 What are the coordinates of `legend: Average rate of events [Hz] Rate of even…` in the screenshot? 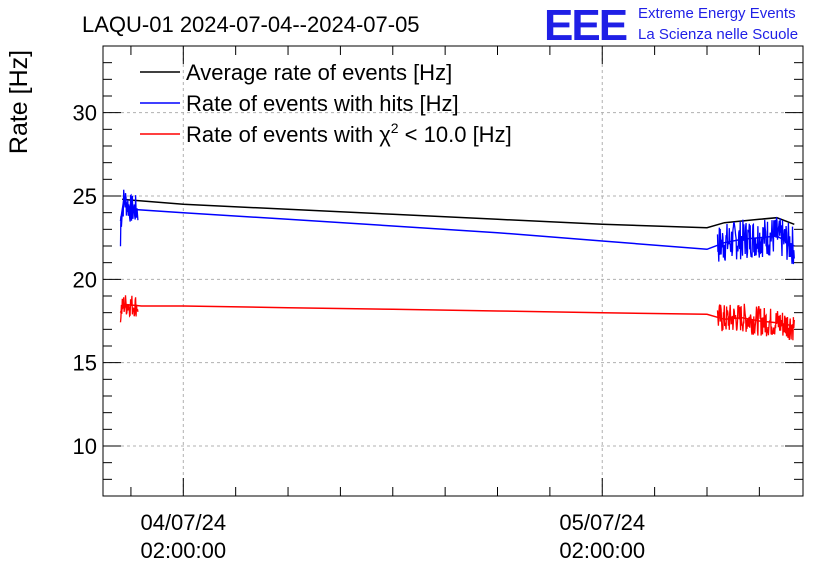 It's located at (326, 103).